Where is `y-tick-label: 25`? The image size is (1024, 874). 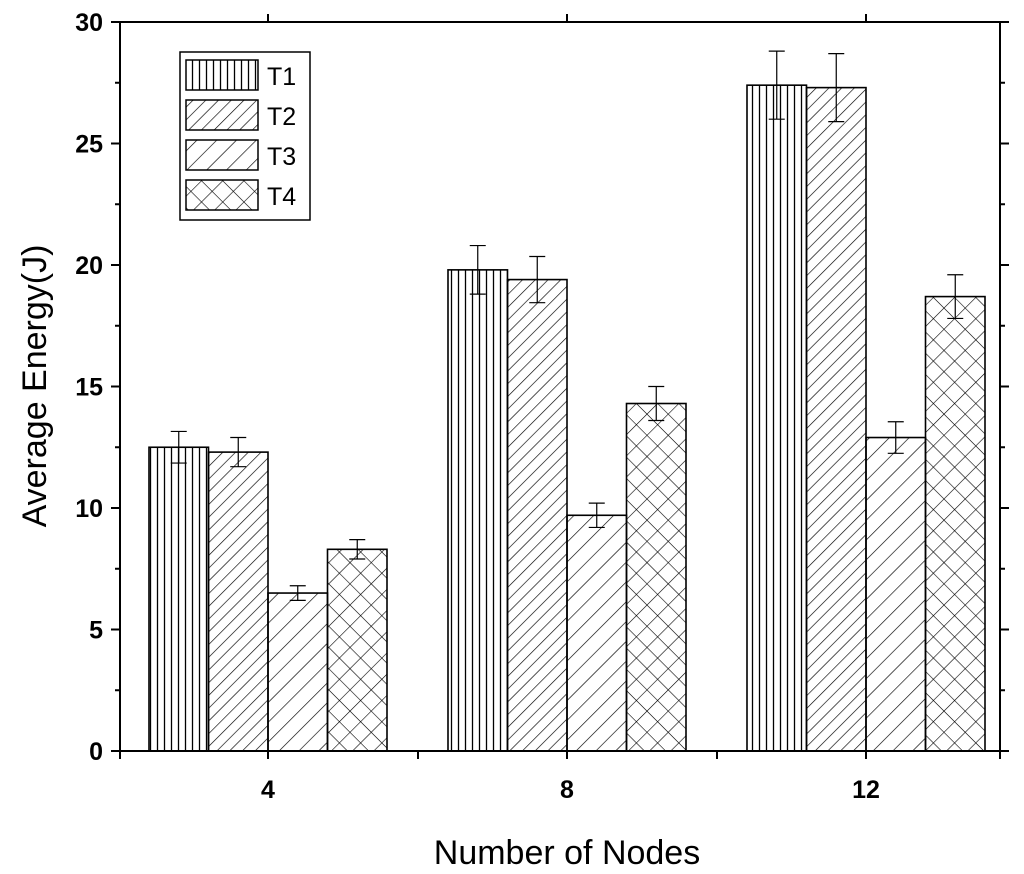 y-tick-label: 25 is located at coordinates (89, 145).